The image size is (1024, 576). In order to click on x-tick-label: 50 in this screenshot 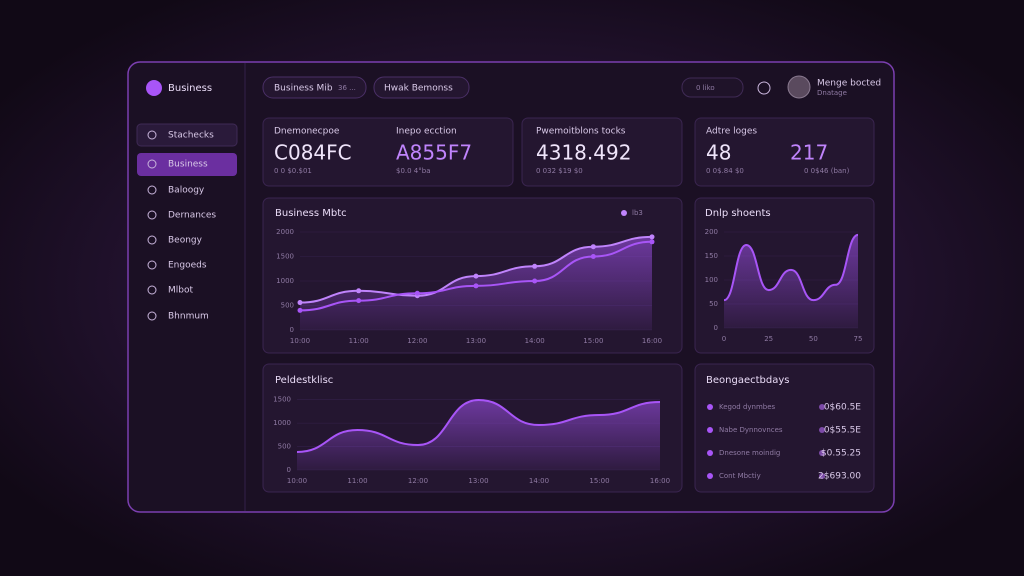, I will do `click(813, 339)`.